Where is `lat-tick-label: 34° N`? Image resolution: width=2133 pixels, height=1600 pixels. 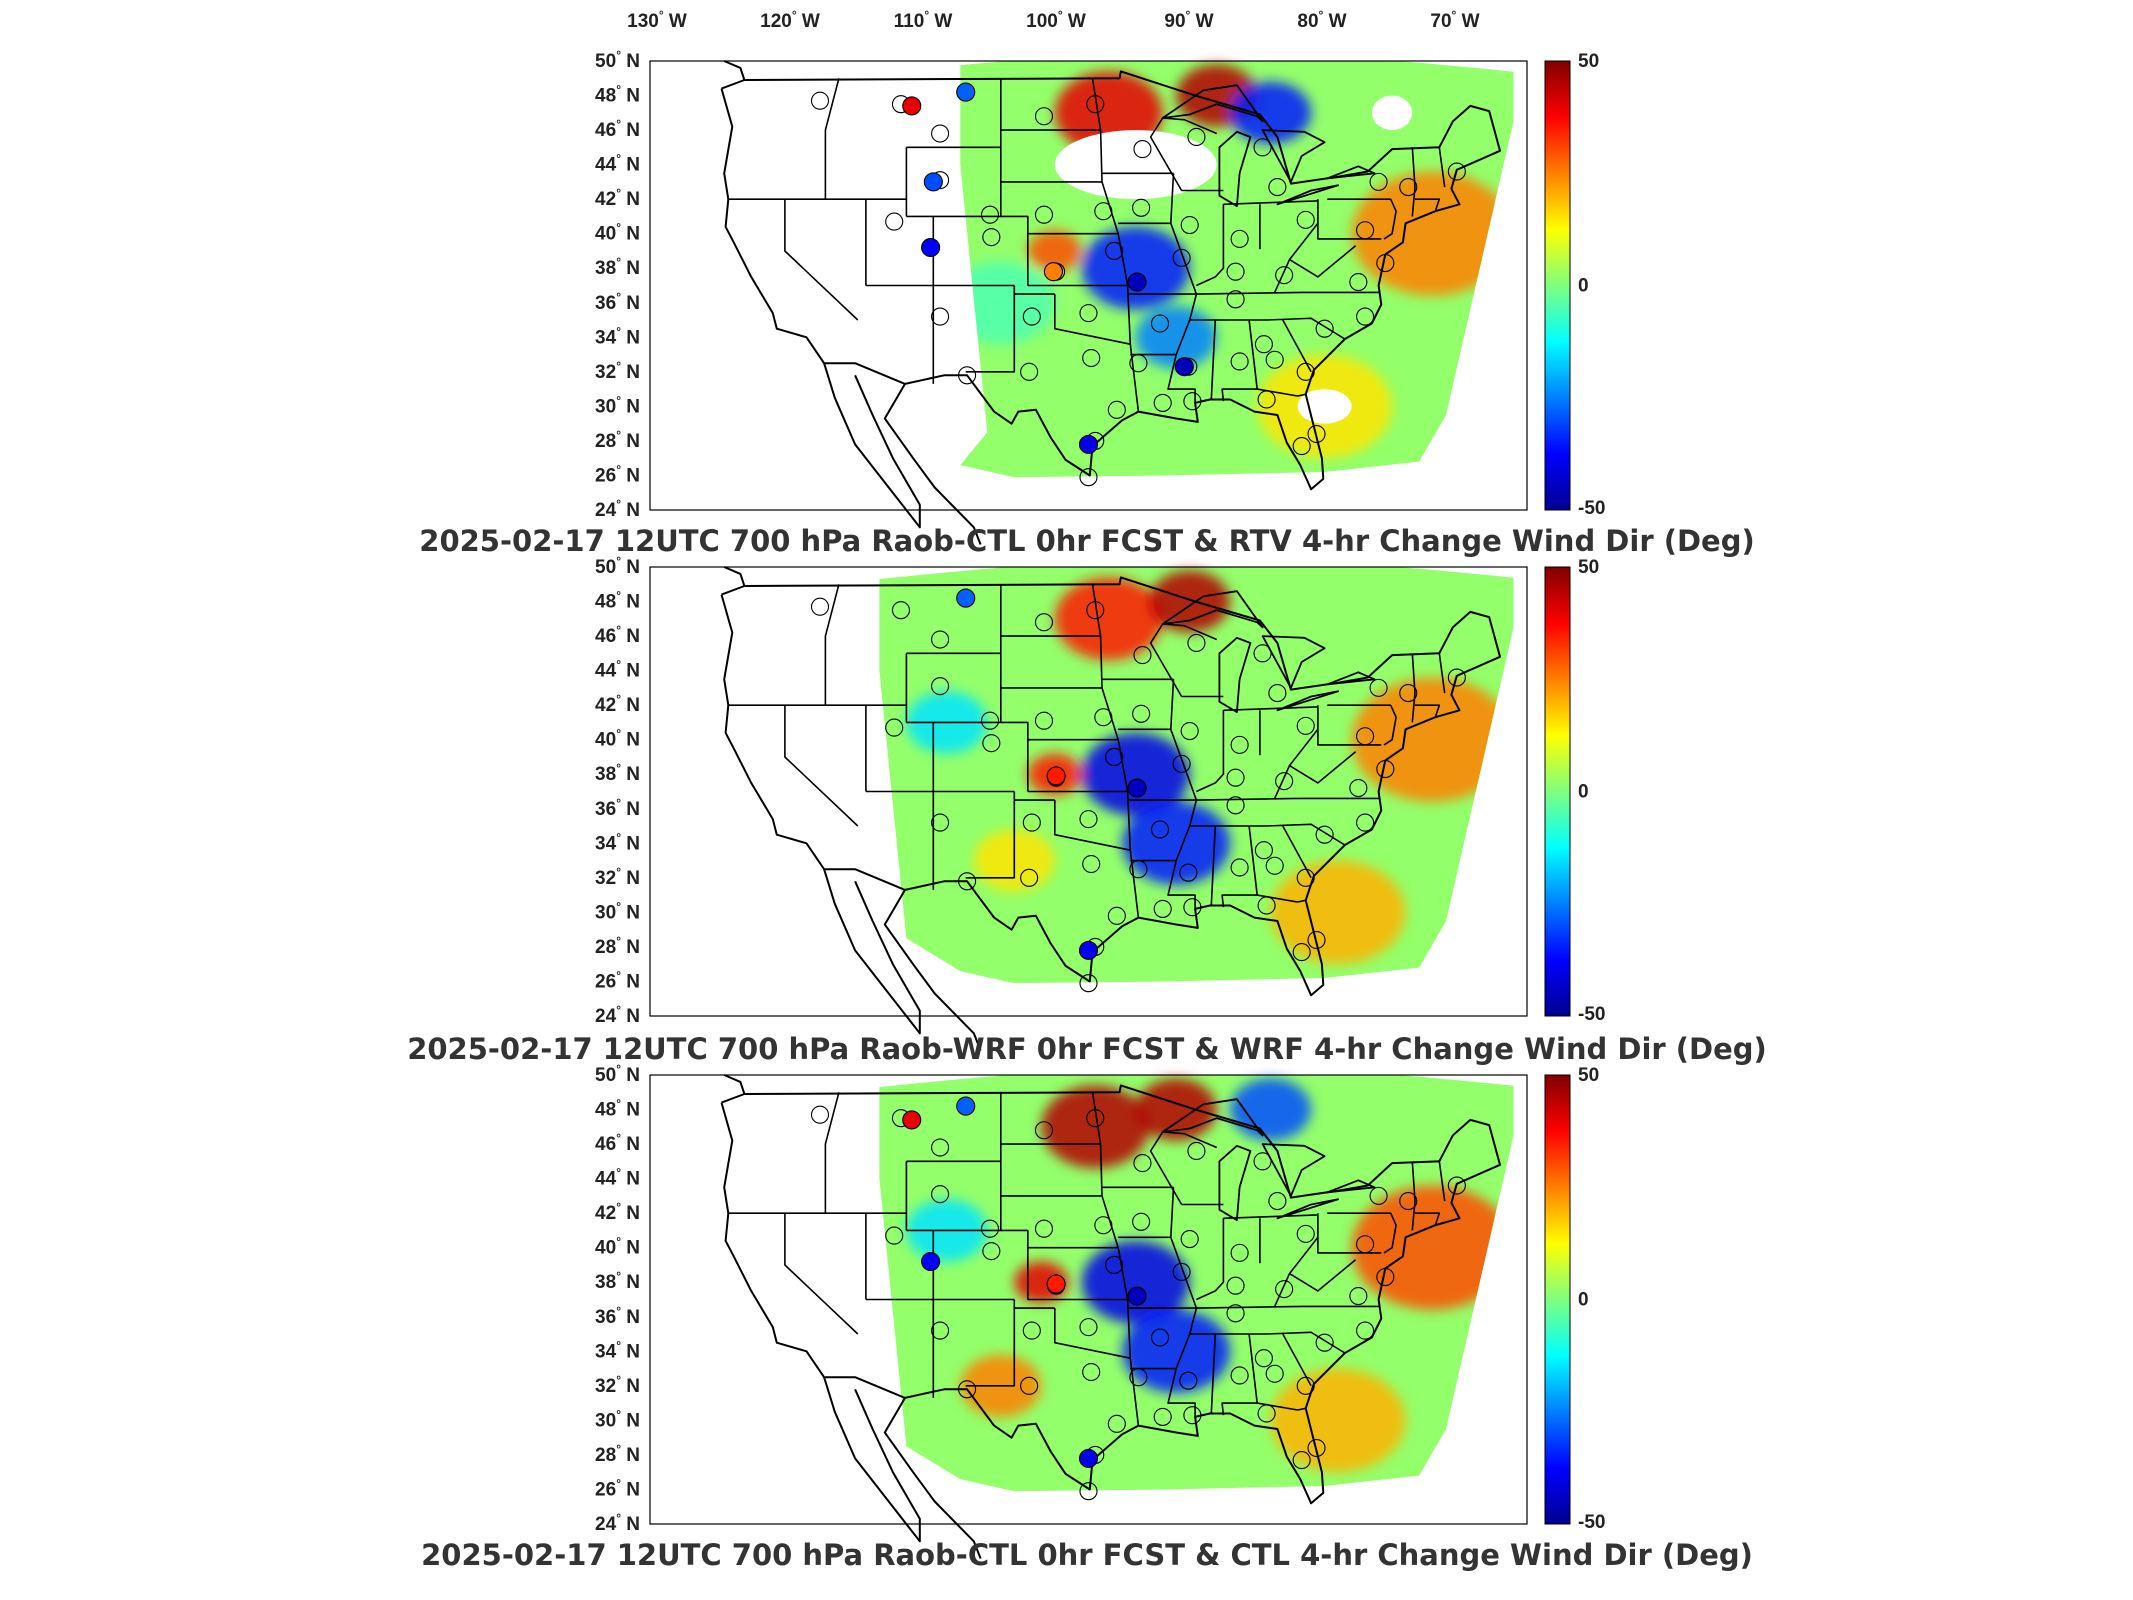 lat-tick-label: 34° N is located at coordinates (617, 336).